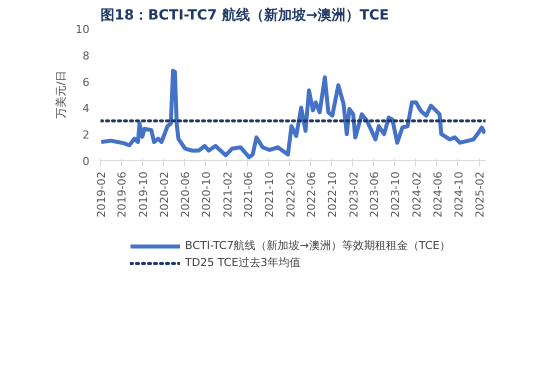  I want to click on y-tick-label: 6, so click(86, 82).